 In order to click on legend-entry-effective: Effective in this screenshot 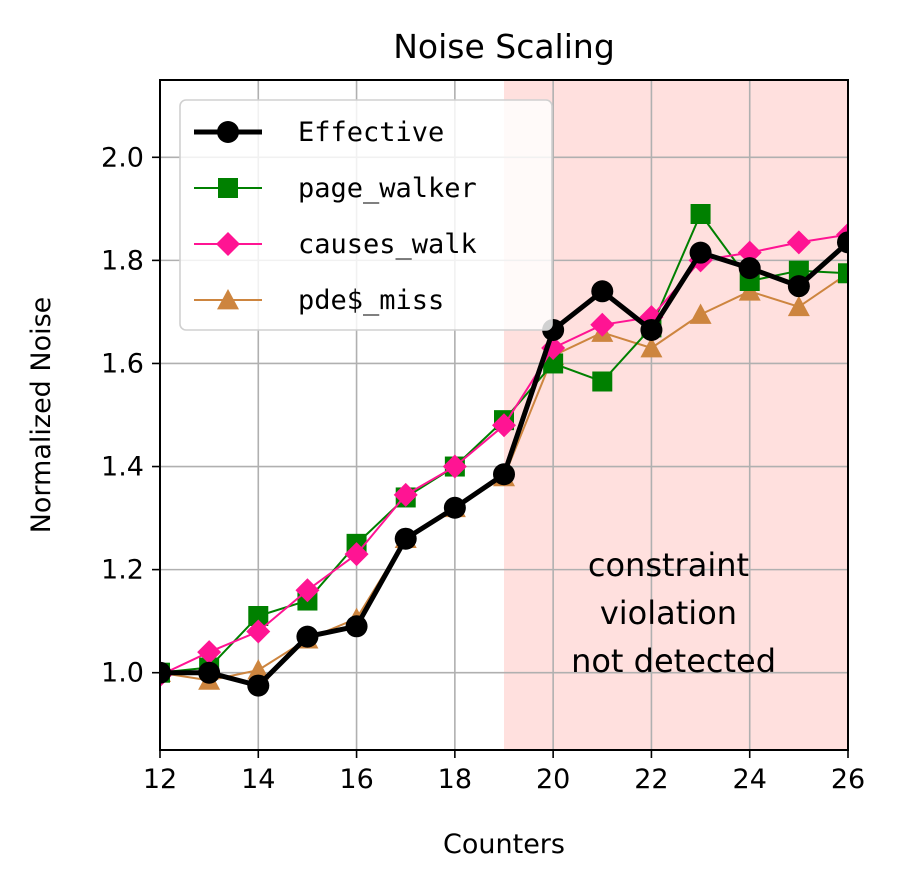, I will do `click(319, 132)`.